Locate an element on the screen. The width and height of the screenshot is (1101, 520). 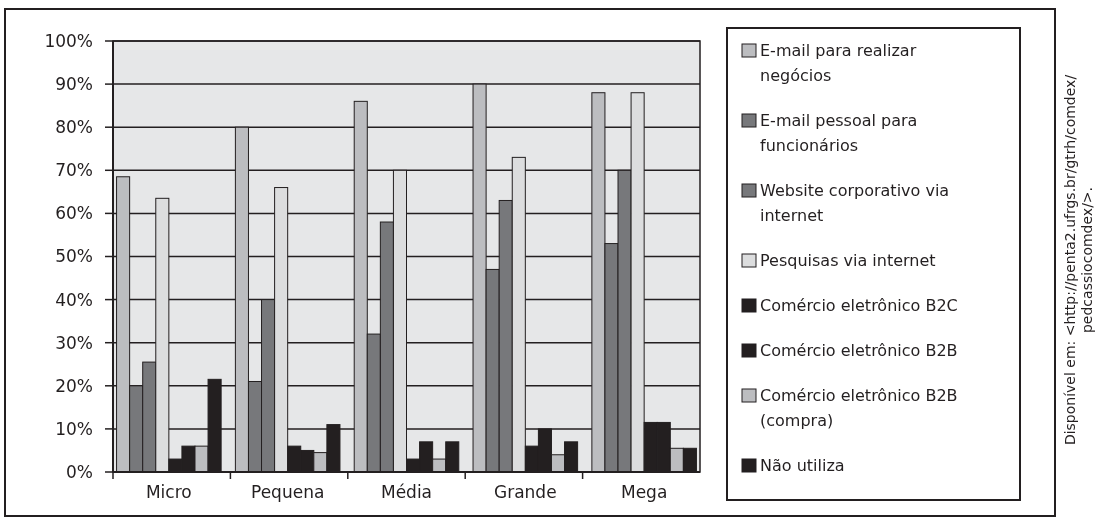
legend-label: Não utiliza is located at coordinates (802, 465).